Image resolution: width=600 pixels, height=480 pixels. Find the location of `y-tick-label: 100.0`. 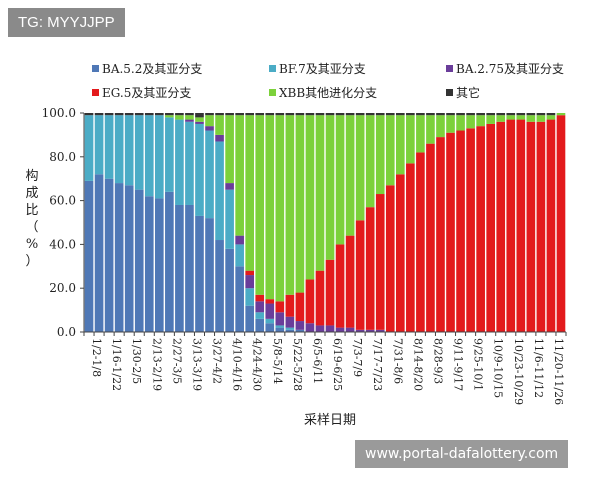

y-tick-label: 100.0 is located at coordinates (59, 113).